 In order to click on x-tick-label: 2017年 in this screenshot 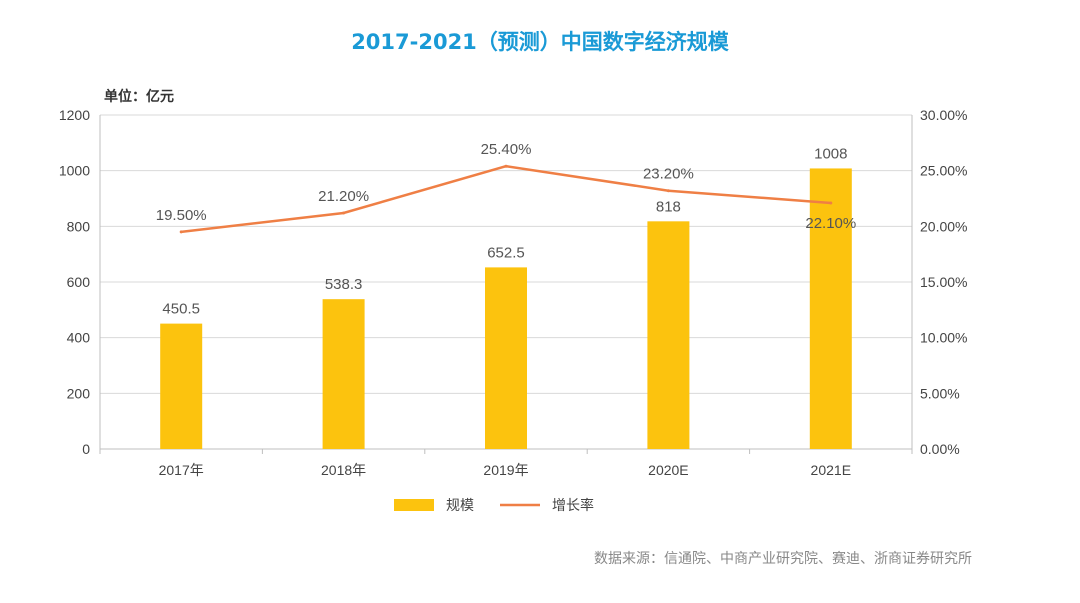, I will do `click(181, 470)`.